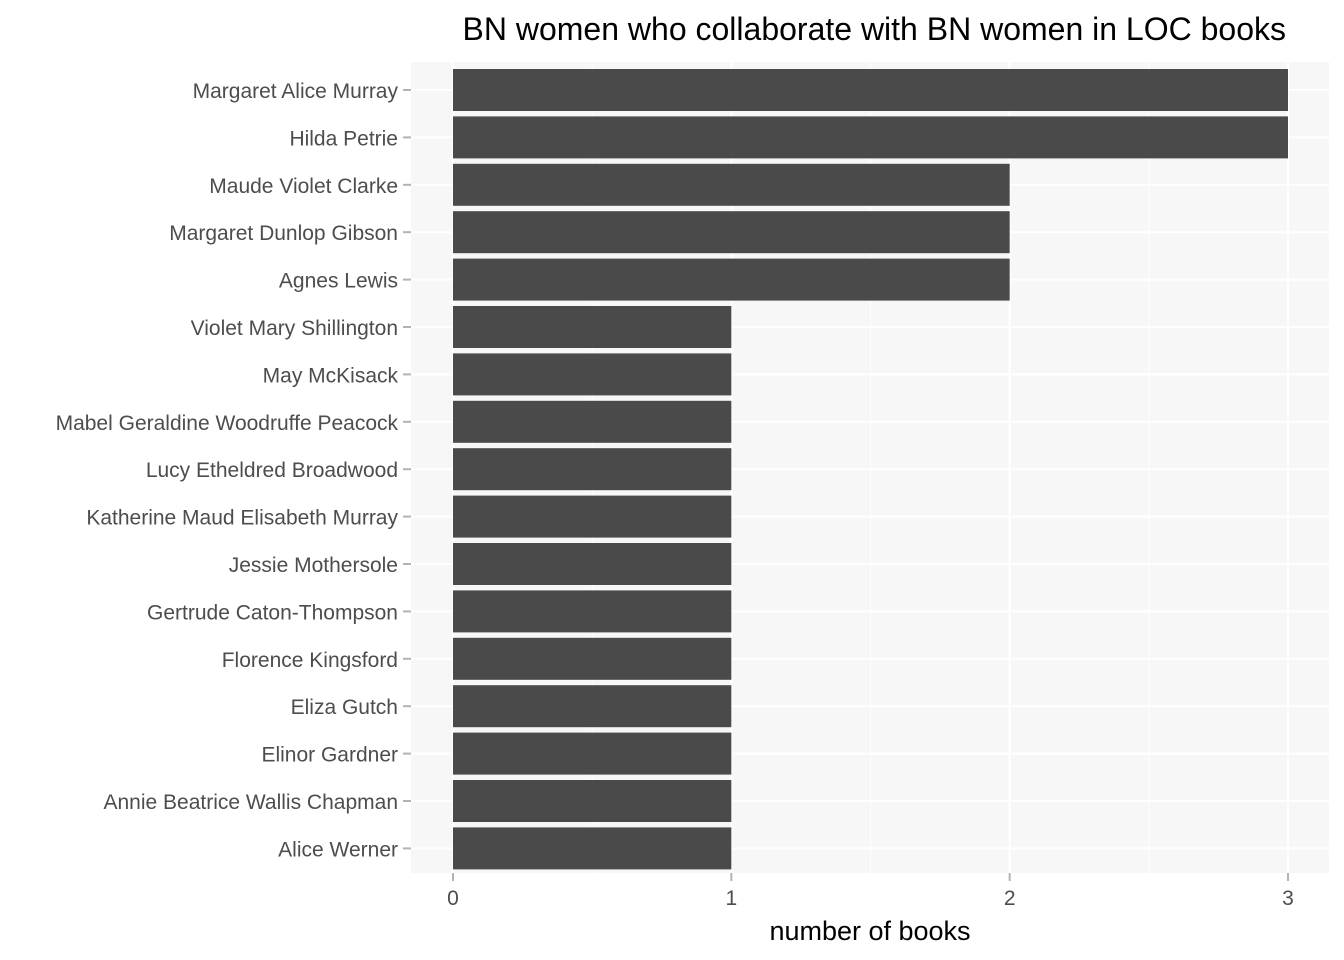 The height and width of the screenshot is (960, 1344). Describe the element at coordinates (331, 375) in the screenshot. I see `y-tick-label: May McKisack` at that location.